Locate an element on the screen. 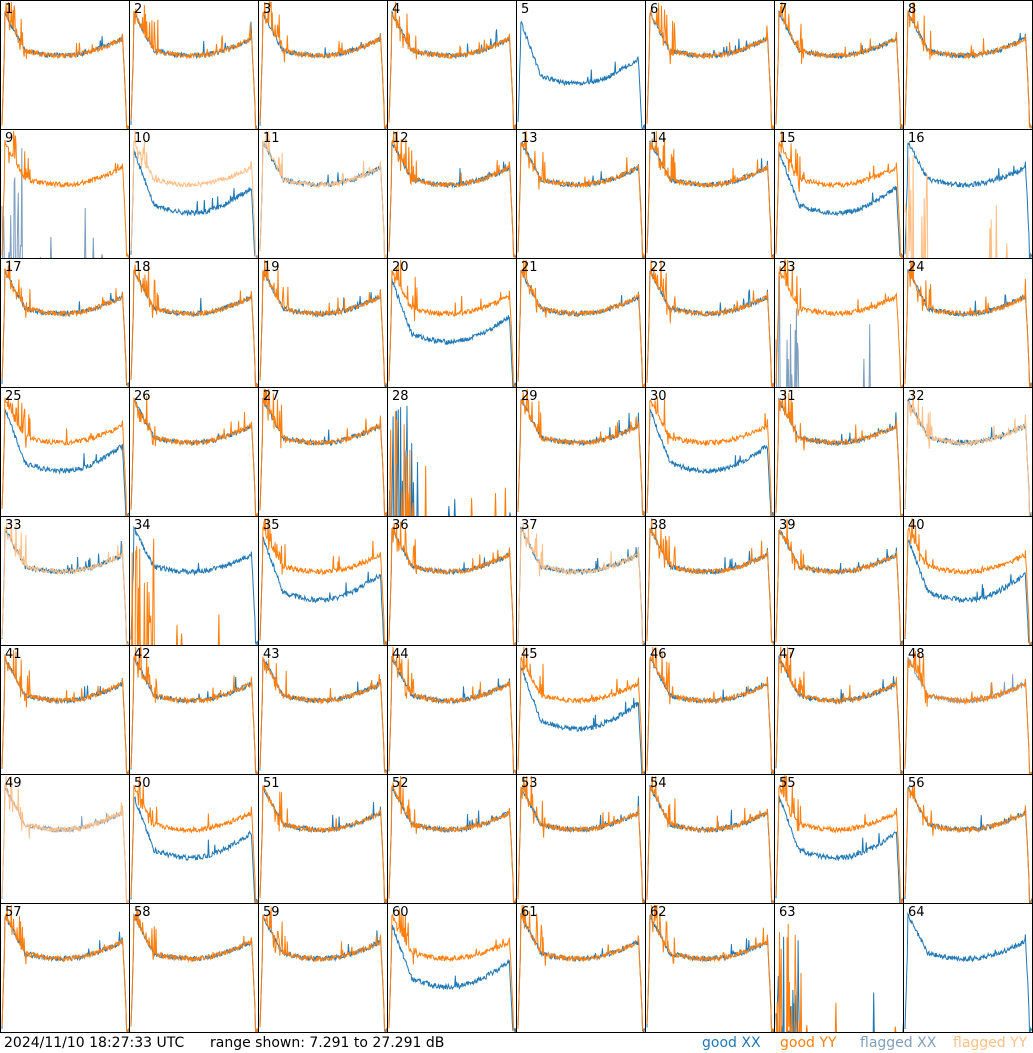 The image size is (1033, 1053). panel-number: 12 is located at coordinates (400, 138).